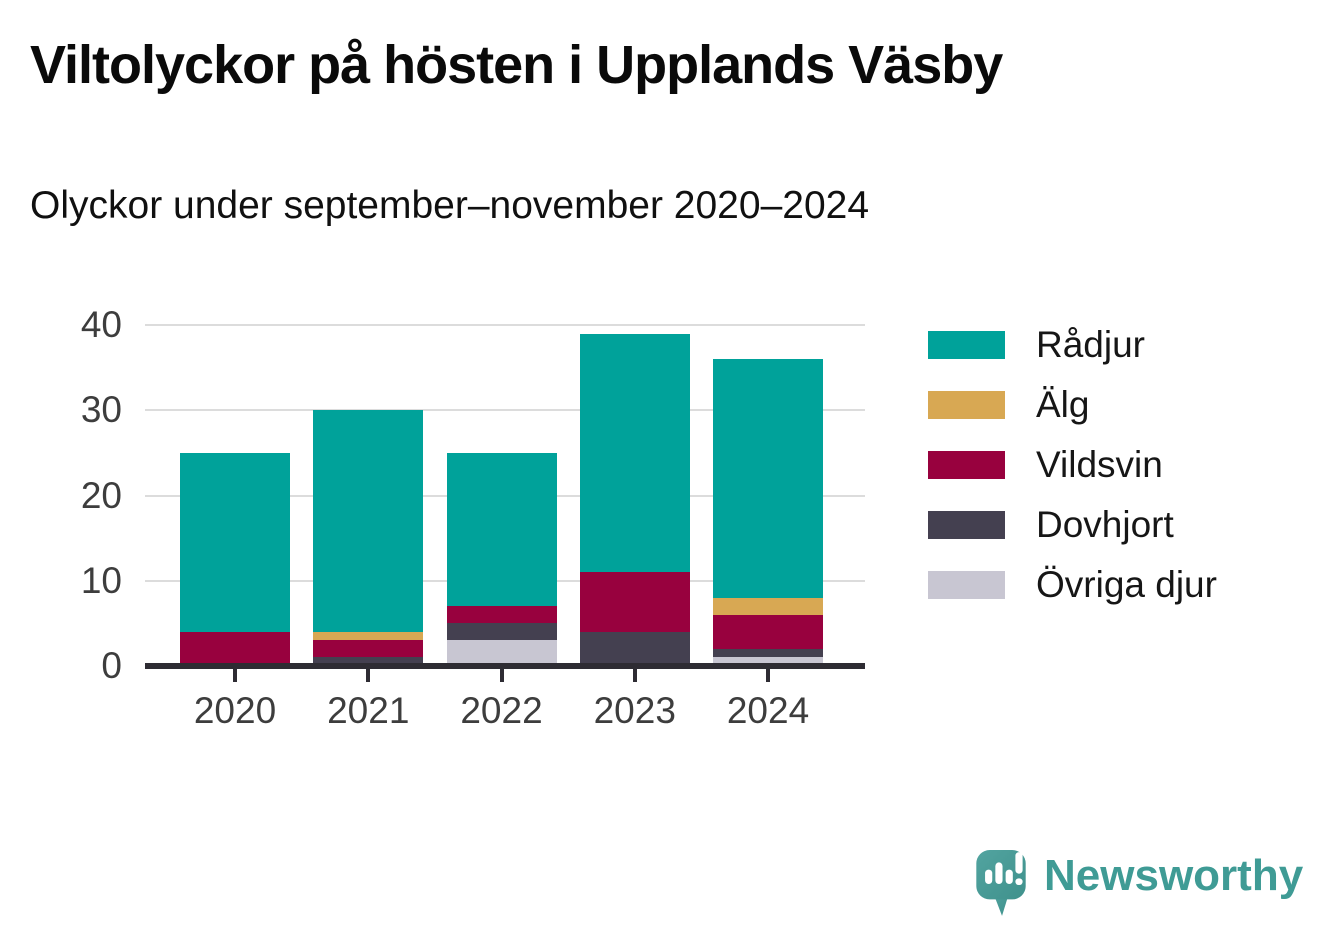 This screenshot has width=1322, height=939. What do you see at coordinates (768, 631) in the screenshot?
I see `bar-2024-Vildsvin` at bounding box center [768, 631].